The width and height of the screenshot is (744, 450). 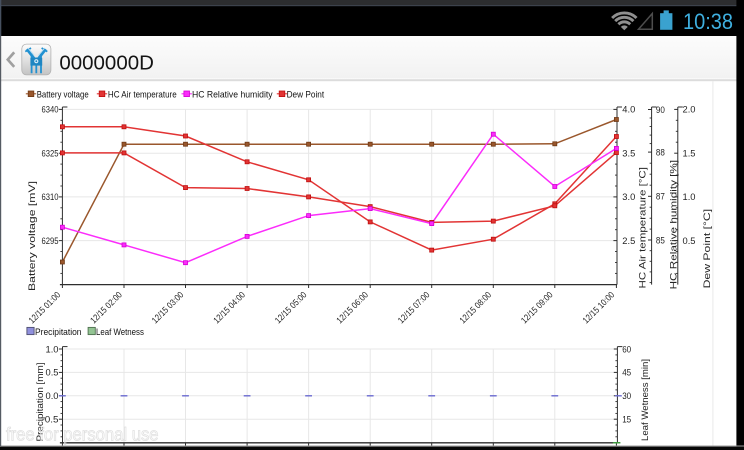 What do you see at coordinates (40, 402) in the screenshot?
I see `svg-text: Precipitation [mm]` at bounding box center [40, 402].